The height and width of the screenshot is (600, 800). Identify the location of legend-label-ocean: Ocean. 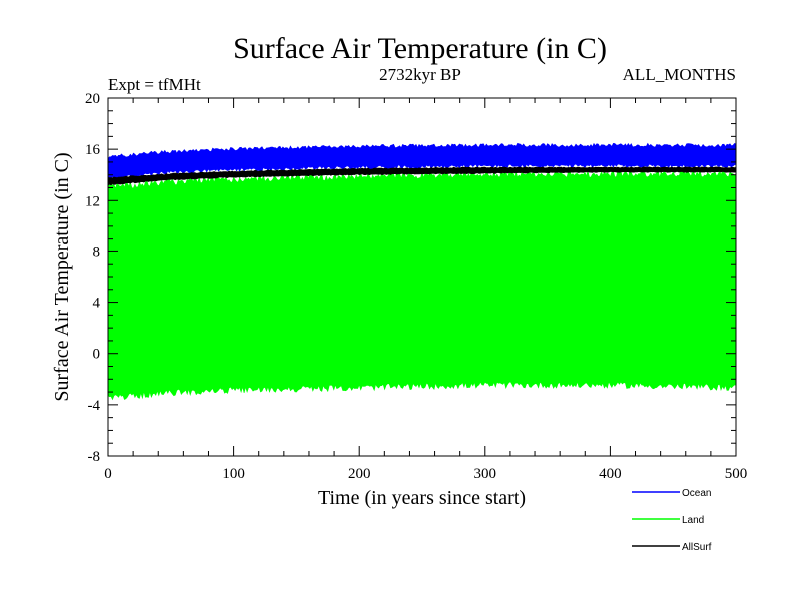
(696, 493).